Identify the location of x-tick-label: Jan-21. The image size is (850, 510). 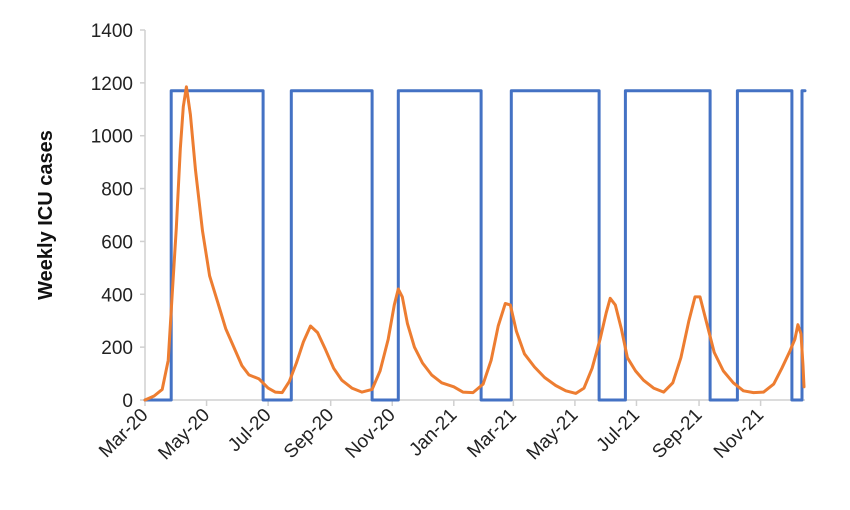
(433, 433).